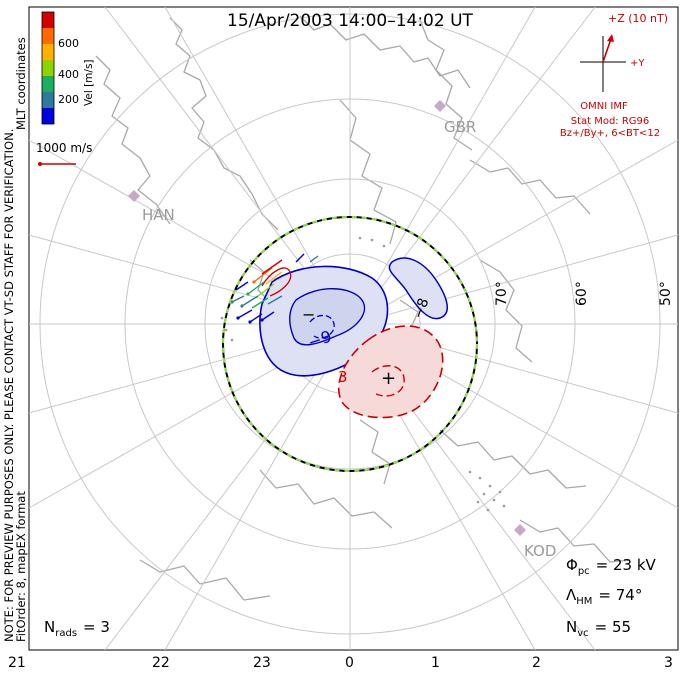 The height and width of the screenshot is (674, 680). Describe the element at coordinates (540, 551) in the screenshot. I see `station-label-kod: KOD` at that location.